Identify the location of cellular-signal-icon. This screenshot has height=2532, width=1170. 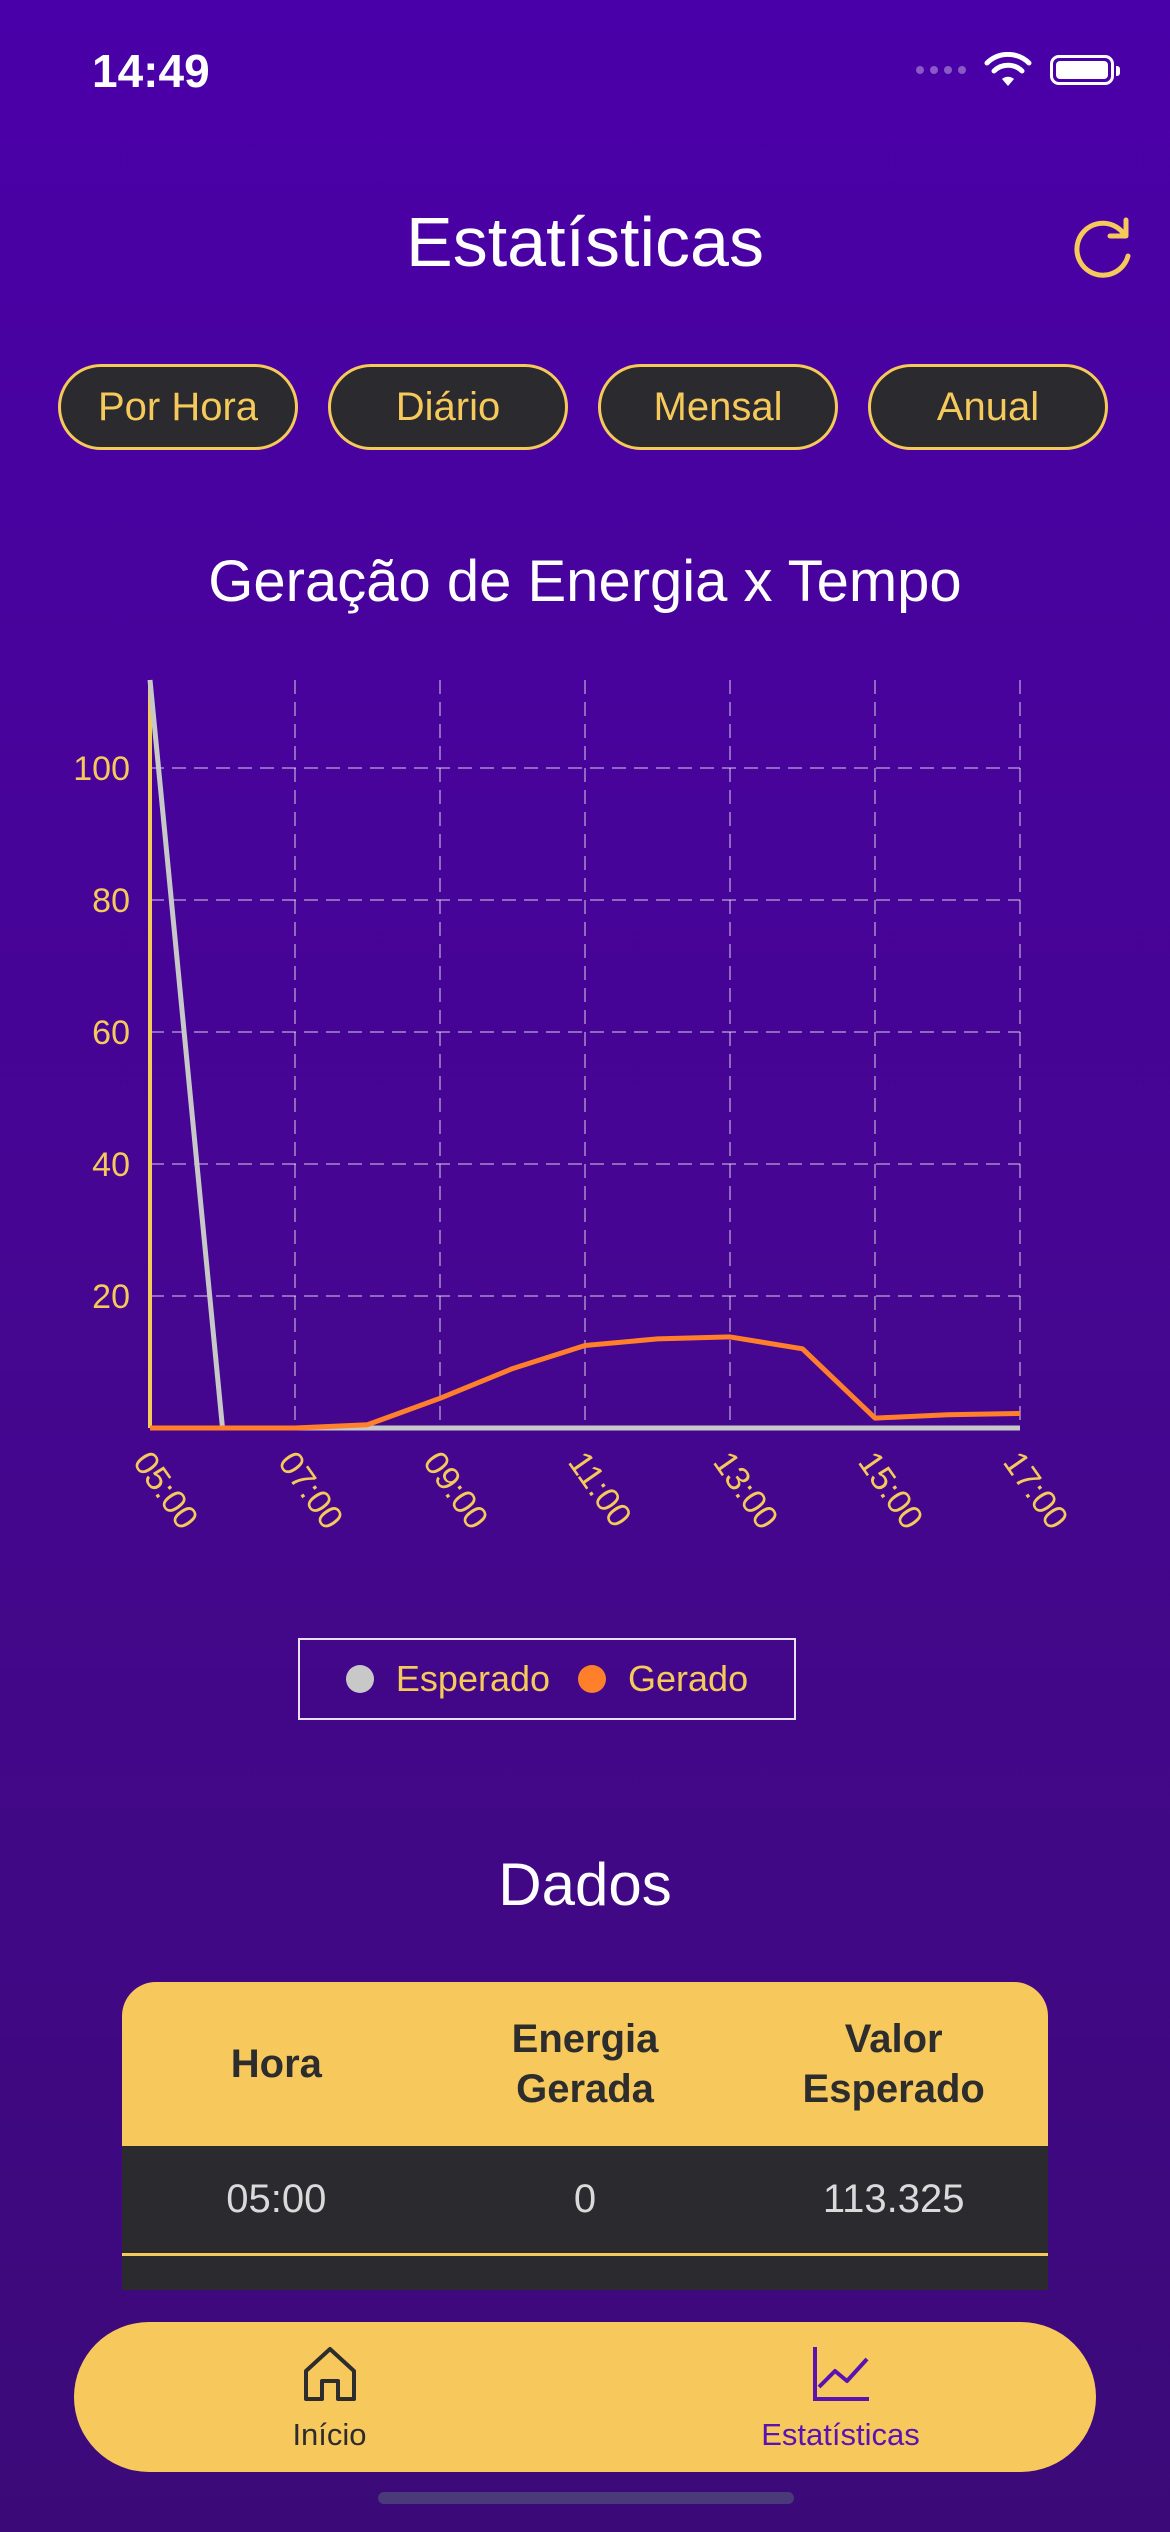
(941, 70).